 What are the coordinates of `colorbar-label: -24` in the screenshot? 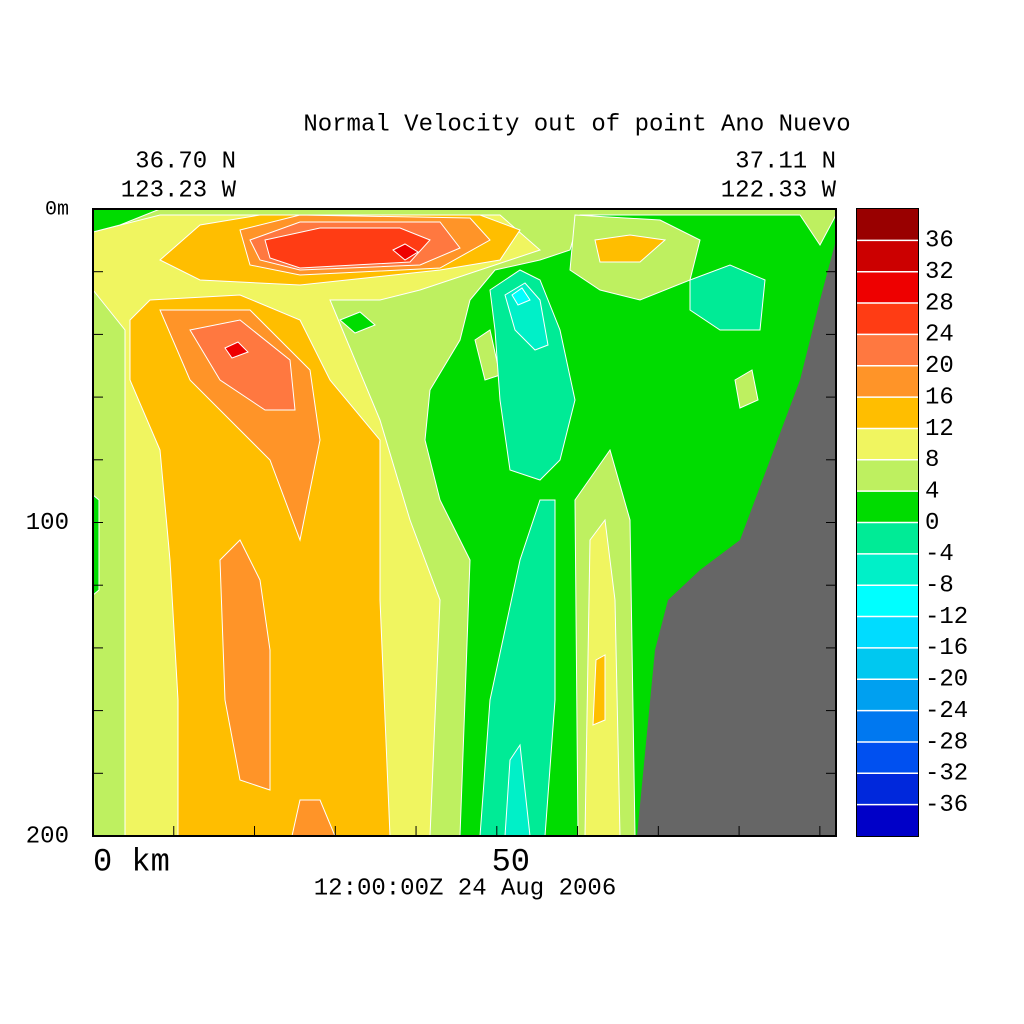 It's located at (946, 711).